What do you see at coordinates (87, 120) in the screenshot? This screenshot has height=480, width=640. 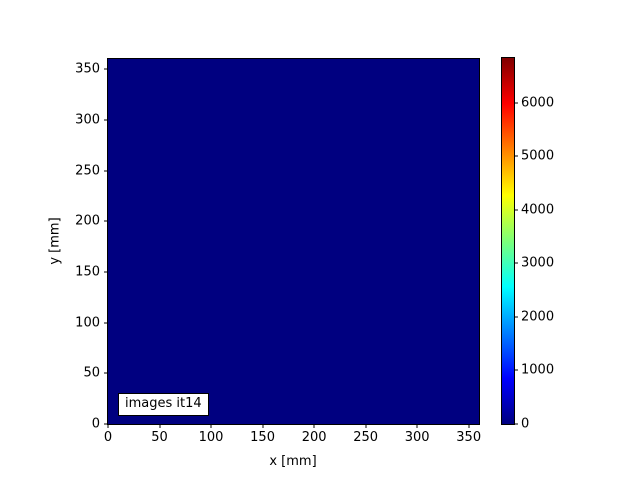 I see `y-tick-label: 300` at bounding box center [87, 120].